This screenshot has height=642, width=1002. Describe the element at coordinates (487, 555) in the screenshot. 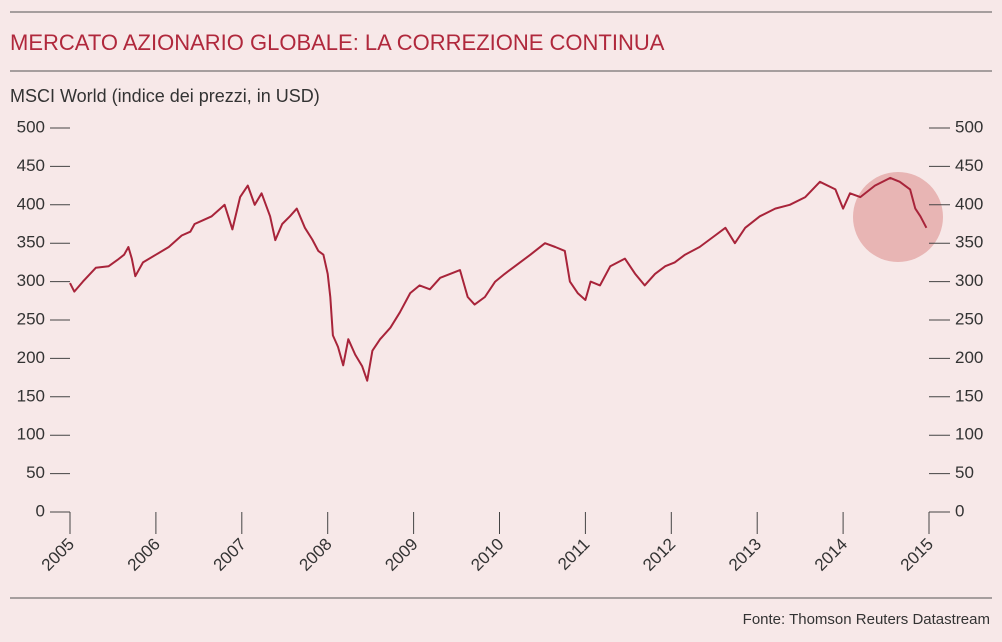

I see `x-tick-label: 2010` at that location.